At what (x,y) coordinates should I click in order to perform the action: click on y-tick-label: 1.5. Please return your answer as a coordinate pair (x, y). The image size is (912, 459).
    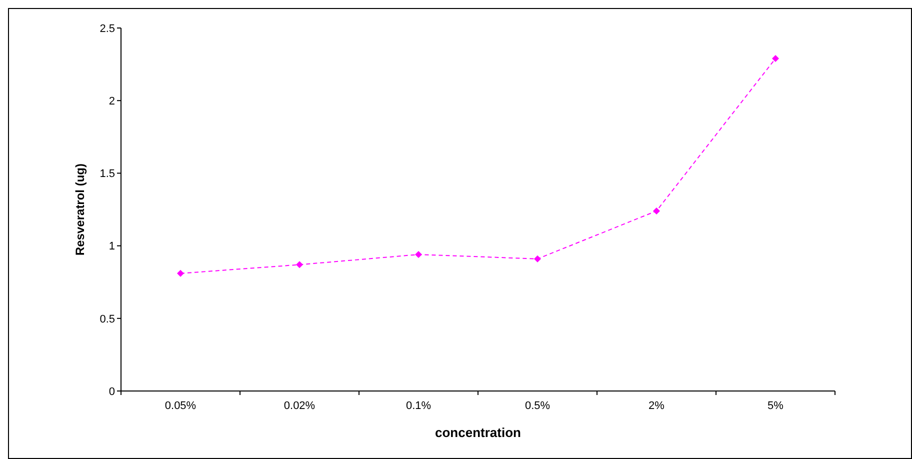
    Looking at the image, I should click on (107, 174).